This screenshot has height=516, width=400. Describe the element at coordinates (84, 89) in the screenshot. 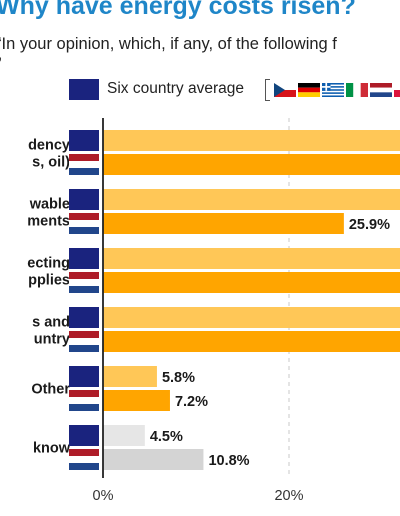

I see `legend-average-swatch` at that location.